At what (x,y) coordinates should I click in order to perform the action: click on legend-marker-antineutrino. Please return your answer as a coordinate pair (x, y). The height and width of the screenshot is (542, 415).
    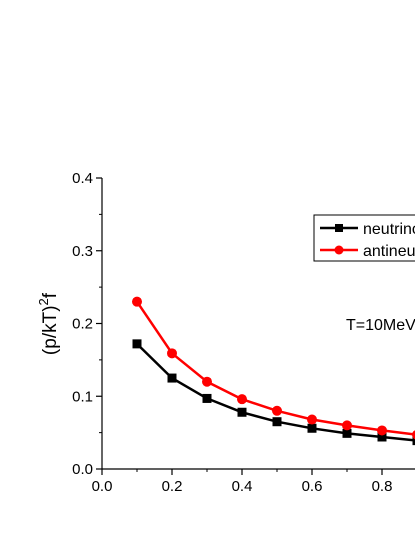
    Looking at the image, I should click on (339, 250).